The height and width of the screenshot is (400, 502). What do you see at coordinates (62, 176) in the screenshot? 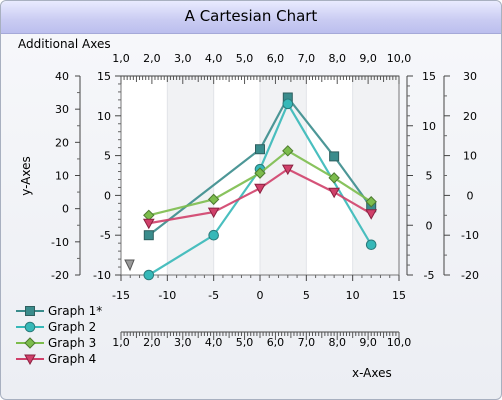
I see `outer-left-y-tick-label: 10` at bounding box center [62, 176].